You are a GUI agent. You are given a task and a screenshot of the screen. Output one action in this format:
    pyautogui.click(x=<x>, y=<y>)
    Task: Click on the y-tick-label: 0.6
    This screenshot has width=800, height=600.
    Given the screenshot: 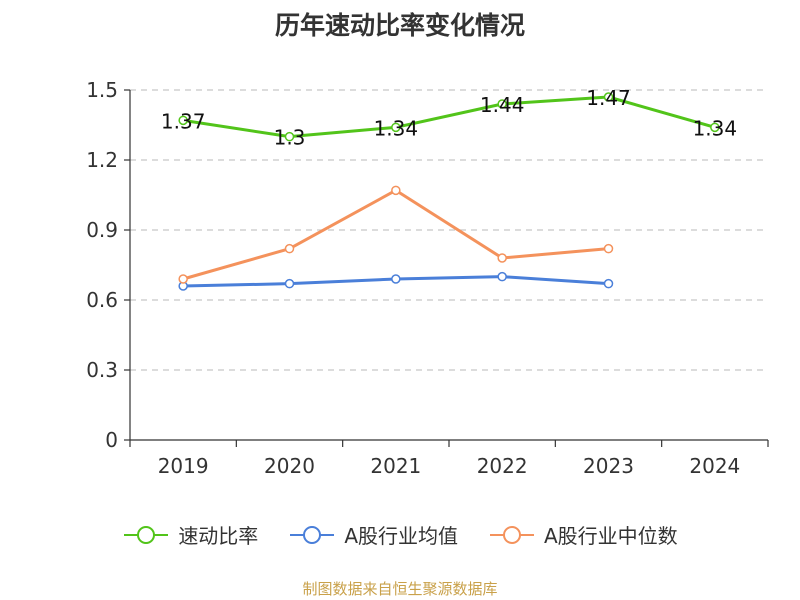 What is the action you would take?
    pyautogui.click(x=102, y=300)
    